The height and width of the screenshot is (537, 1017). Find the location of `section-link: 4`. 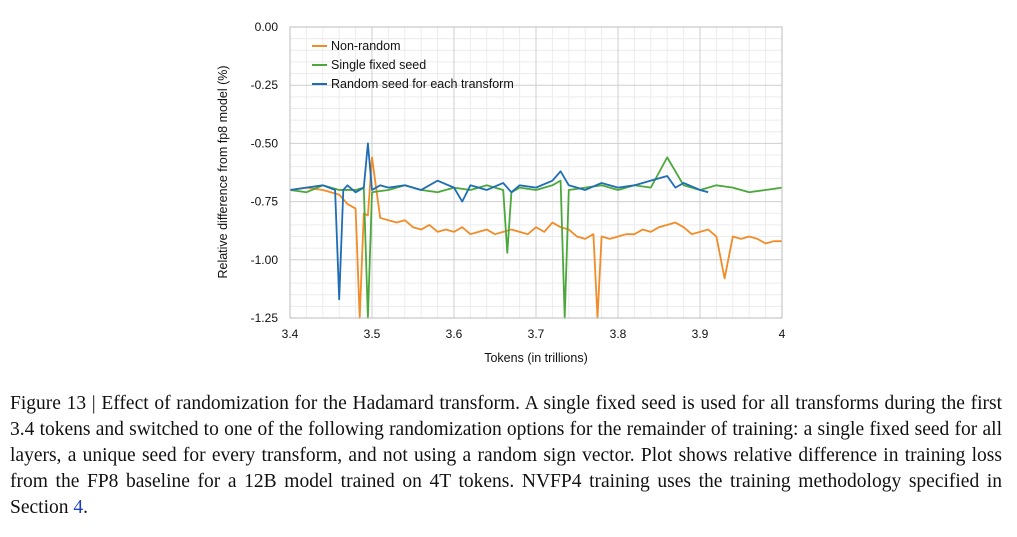

section-link: 4 is located at coordinates (78, 507).